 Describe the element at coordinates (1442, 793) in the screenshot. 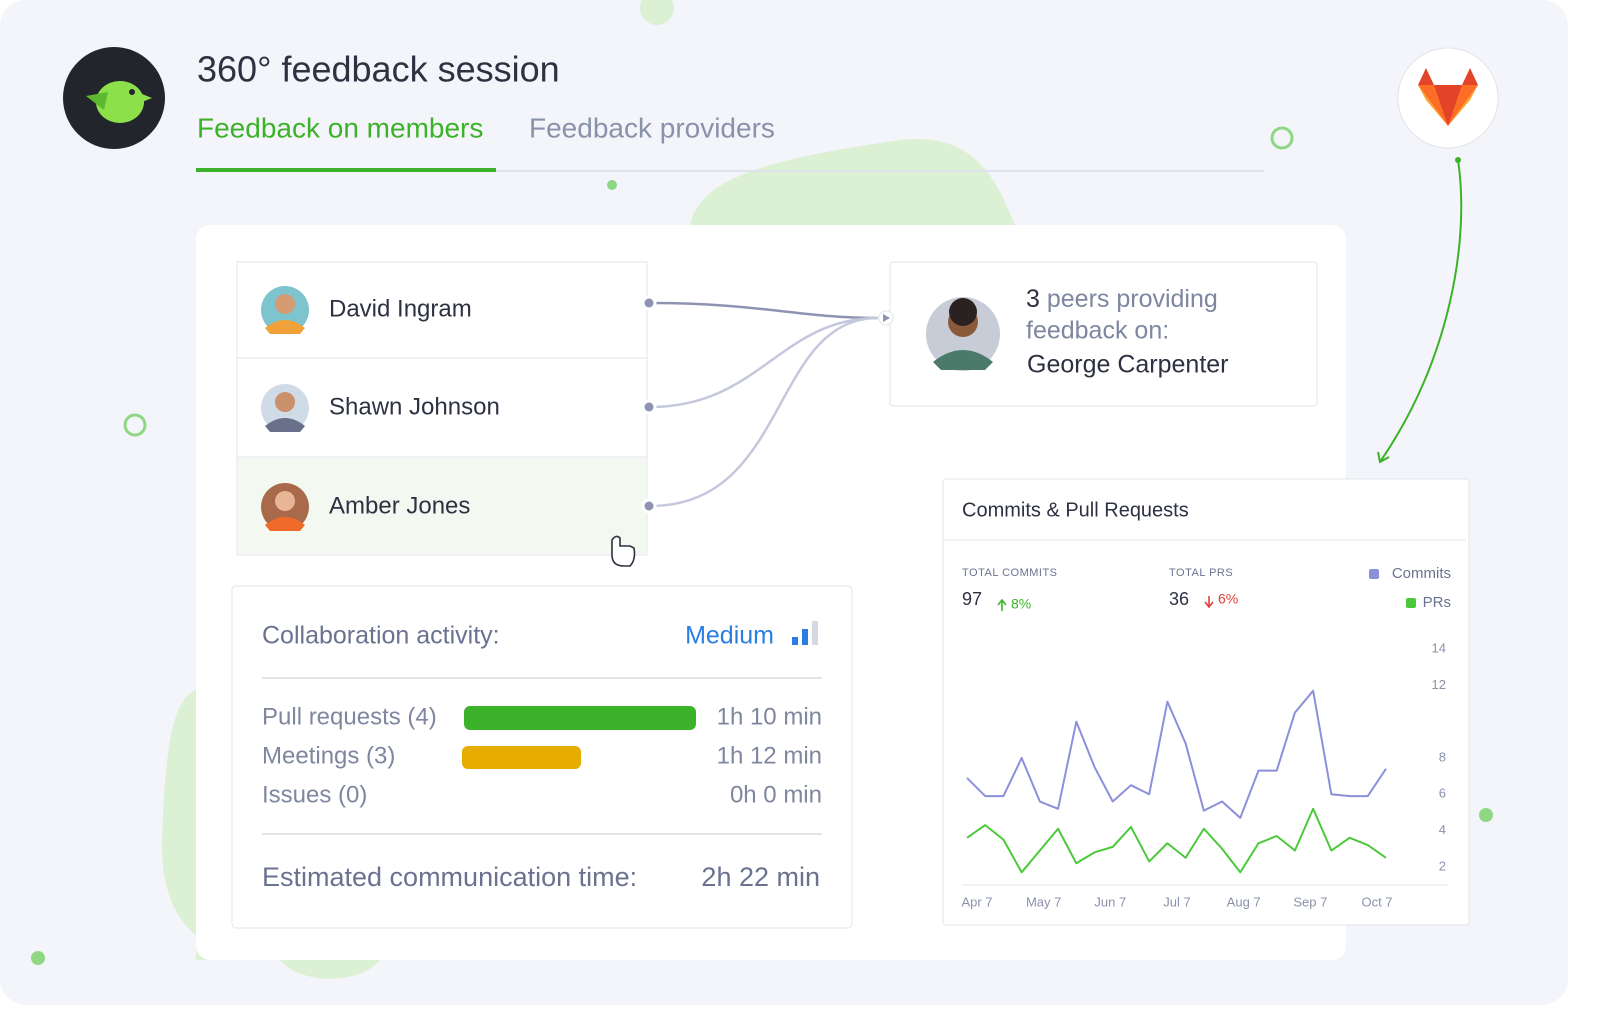

I see `y-tick-label: 6` at that location.